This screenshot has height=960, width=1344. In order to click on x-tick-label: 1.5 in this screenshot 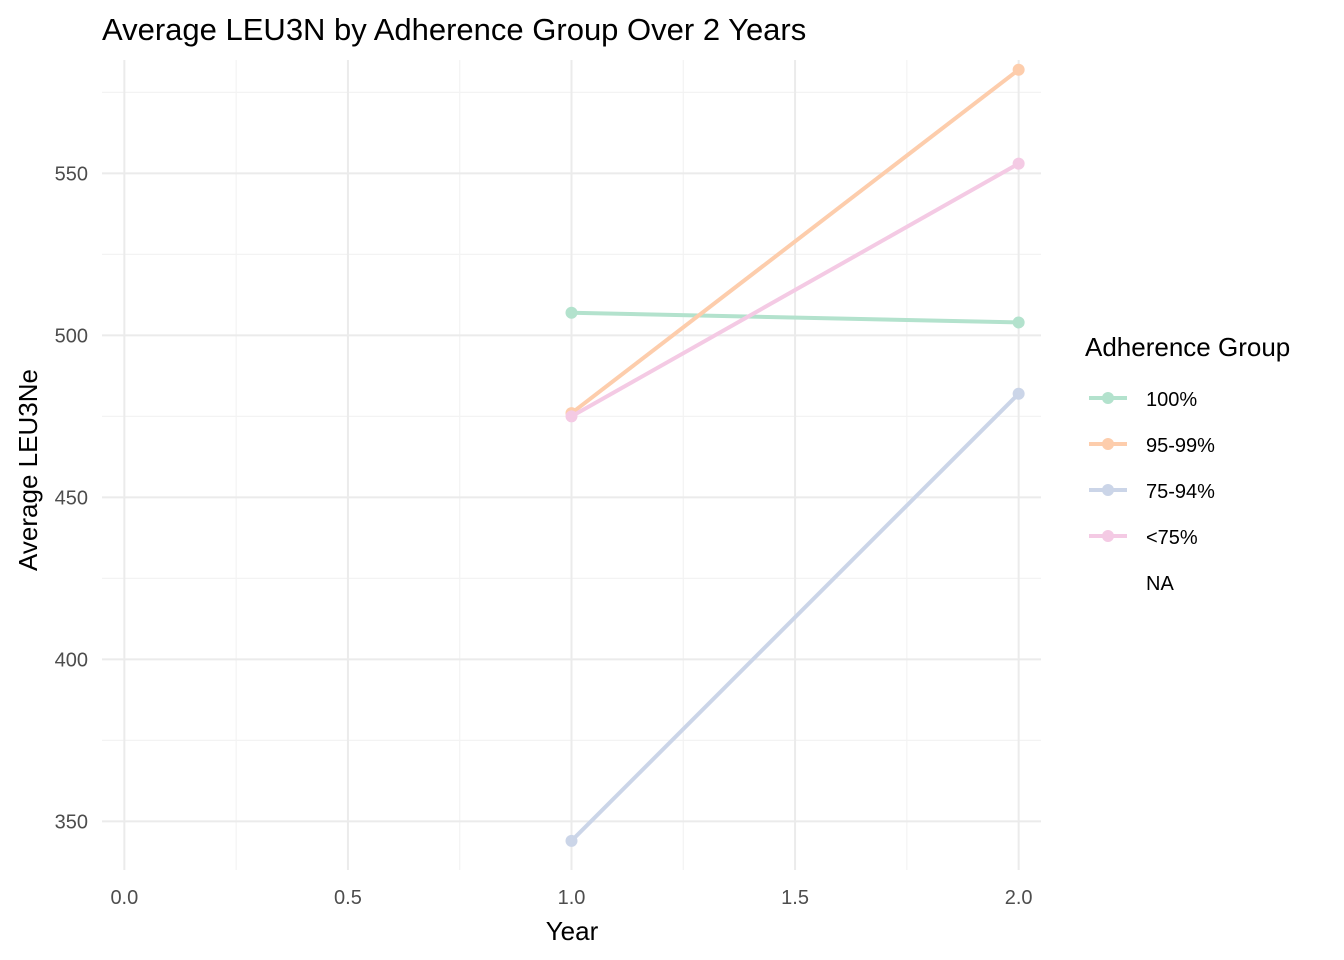, I will do `click(795, 898)`.